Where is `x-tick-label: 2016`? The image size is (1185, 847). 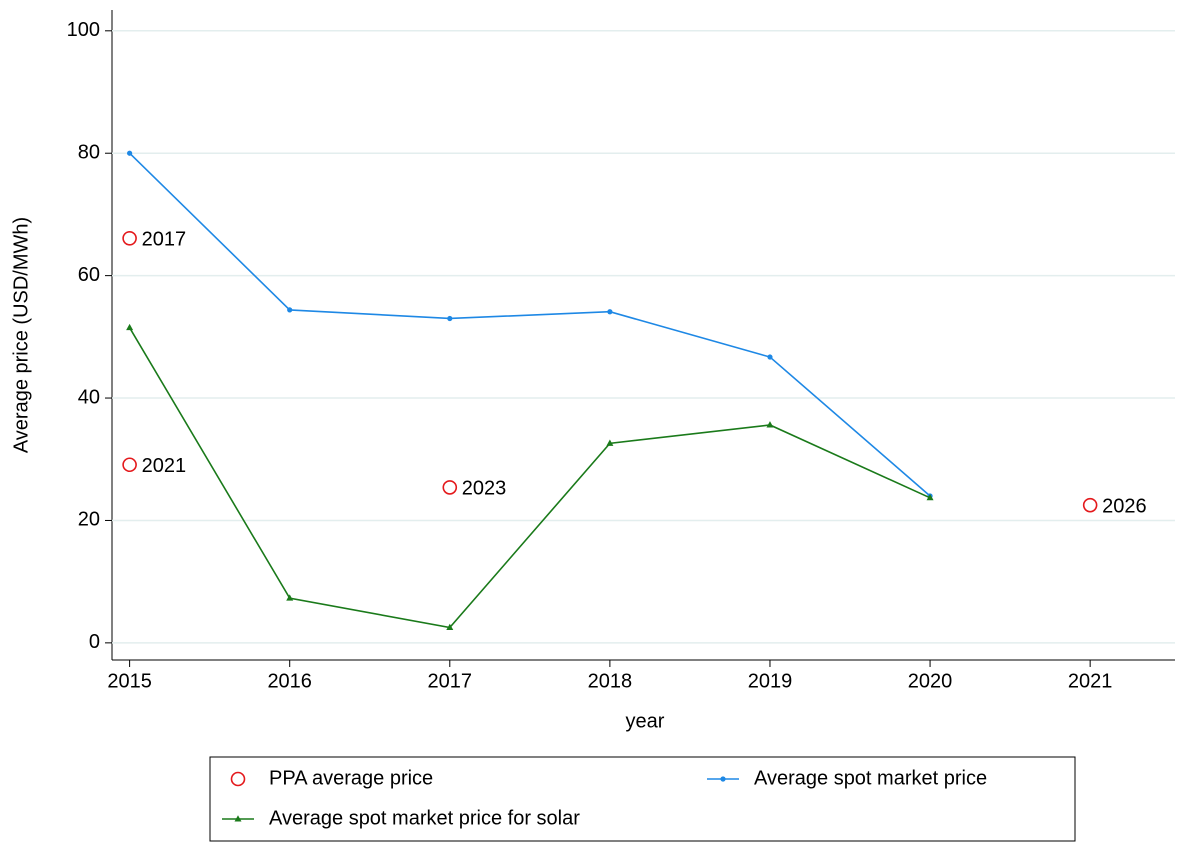
x-tick-label: 2016 is located at coordinates (289, 681).